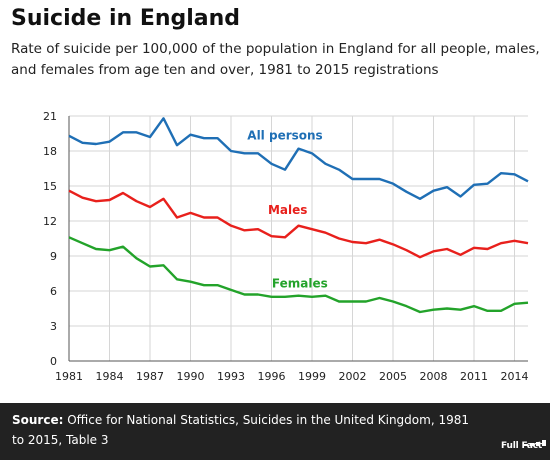 The height and width of the screenshot is (460, 550). Describe the element at coordinates (53, 361) in the screenshot. I see `y-tick-label: 0` at that location.